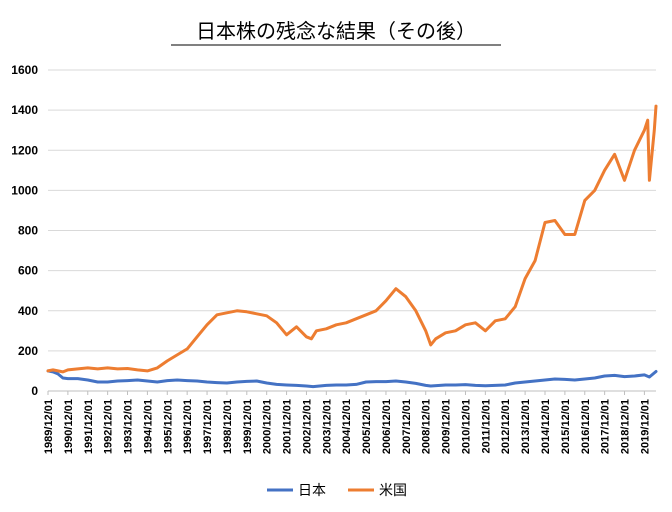 The width and height of the screenshot is (672, 512). Describe the element at coordinates (566, 426) in the screenshot. I see `x-tick-label: 2015/12/01` at that location.